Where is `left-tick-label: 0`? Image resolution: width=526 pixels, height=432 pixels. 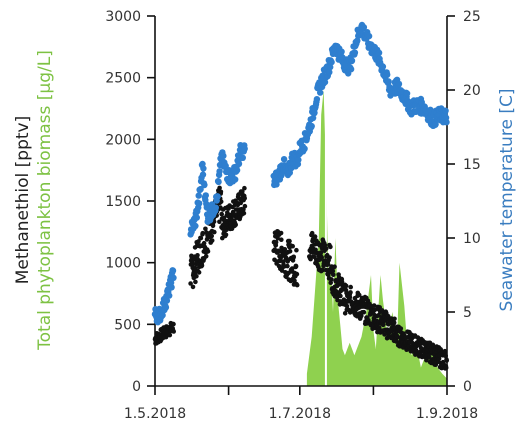 left-tick-label: 0 is located at coordinates (136, 387).